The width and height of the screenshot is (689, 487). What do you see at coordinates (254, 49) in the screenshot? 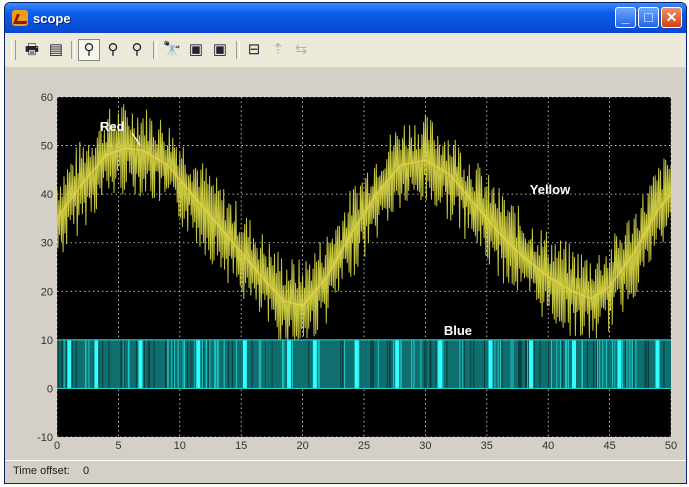
I see `floating-scope-icon: ⊟` at bounding box center [254, 49].